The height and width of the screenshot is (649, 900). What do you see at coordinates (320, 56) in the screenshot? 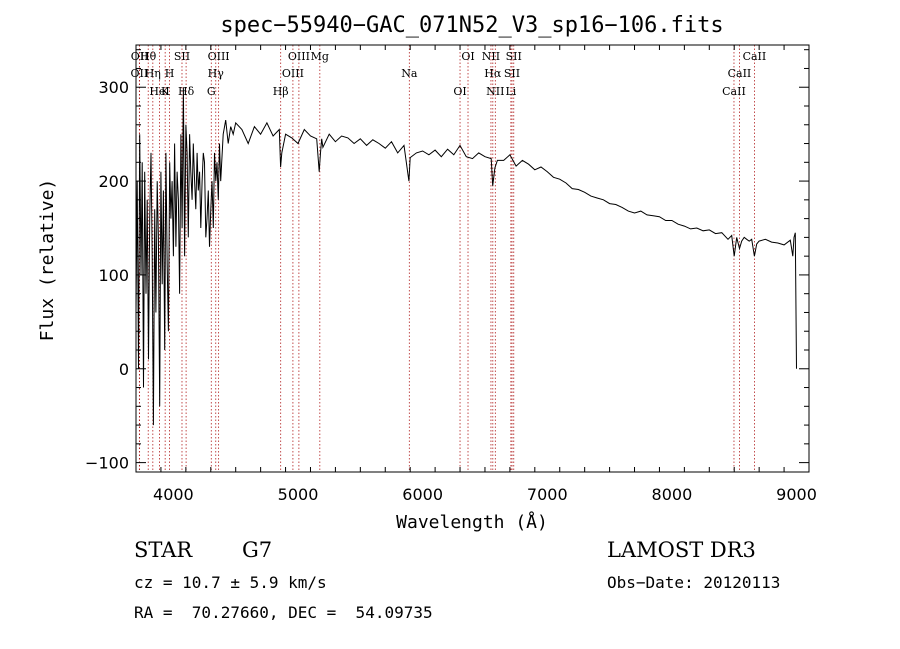
I see `line-label-15: Mg` at bounding box center [320, 56].